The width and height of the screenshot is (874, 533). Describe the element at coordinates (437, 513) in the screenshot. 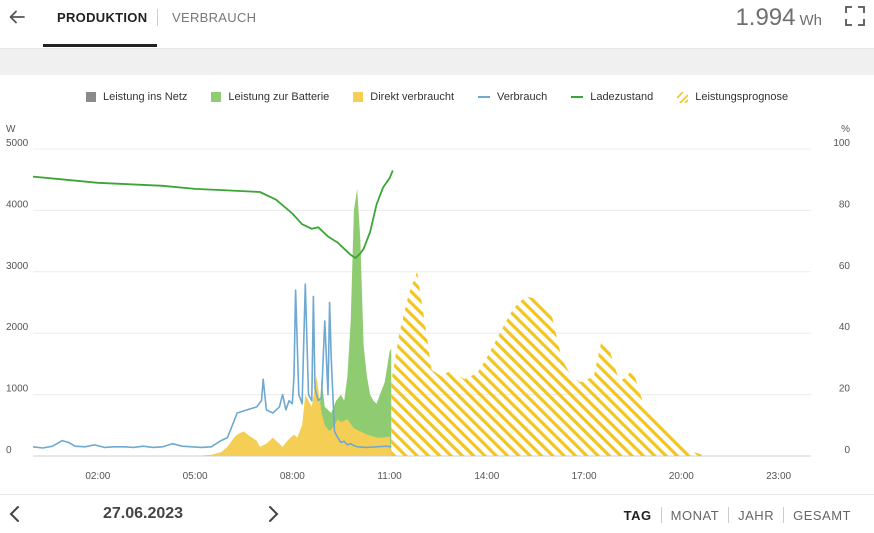

I see `bottom-bar: 27.06.2023 TAG MONAT JAHR GESAMT` at that location.